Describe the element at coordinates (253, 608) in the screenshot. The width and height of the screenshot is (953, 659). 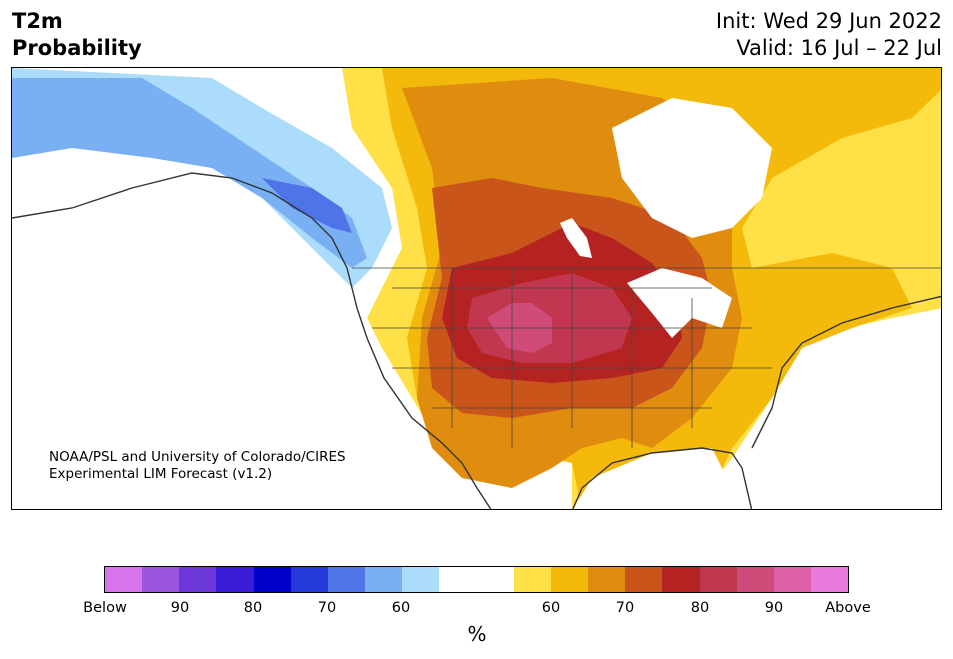
I see `tick-below-80: 80` at that location.